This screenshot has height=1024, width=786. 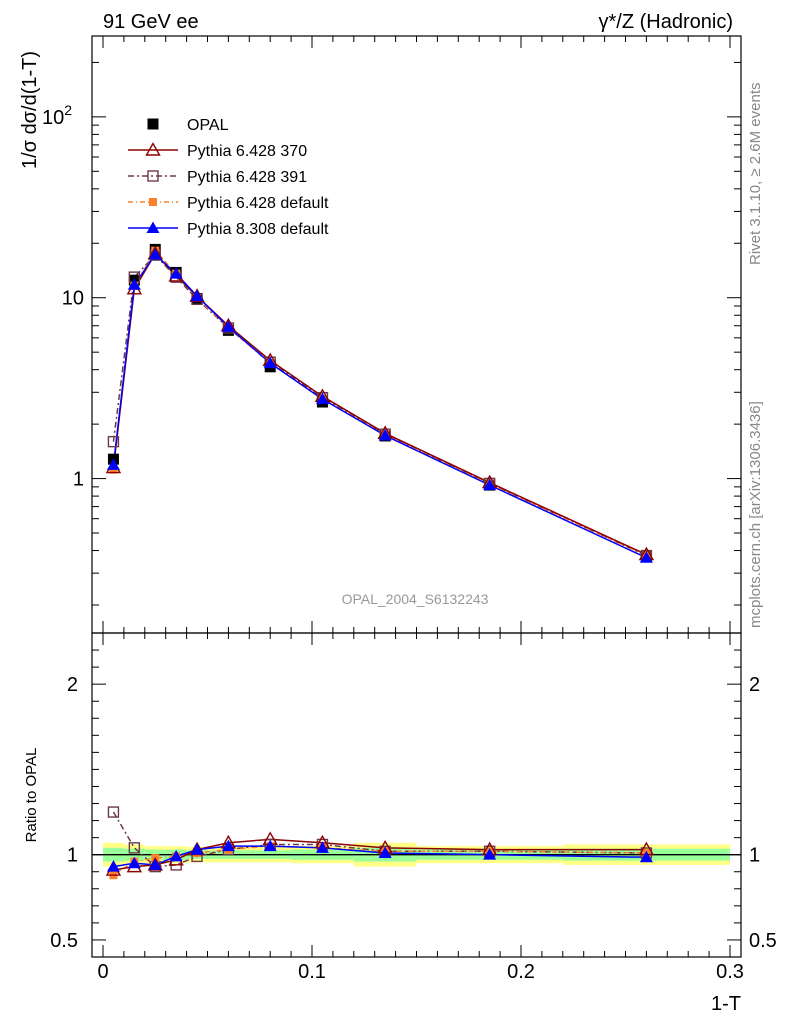 What do you see at coordinates (521, 972) in the screenshot?
I see `x-tick-label: 0.2` at bounding box center [521, 972].